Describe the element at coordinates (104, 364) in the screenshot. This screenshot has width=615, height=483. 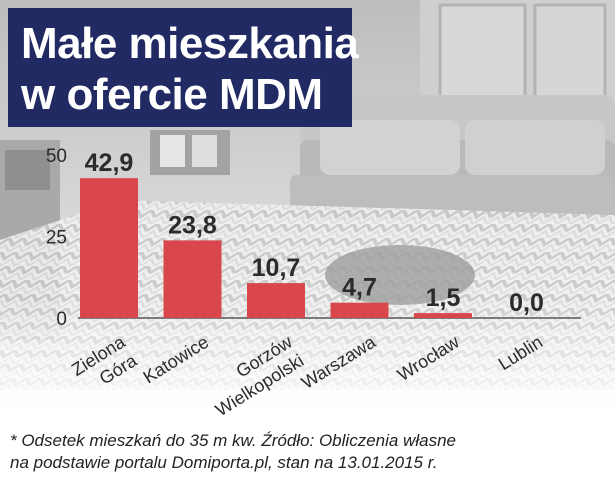
I see `category-label: ZielonaGóra` at that location.